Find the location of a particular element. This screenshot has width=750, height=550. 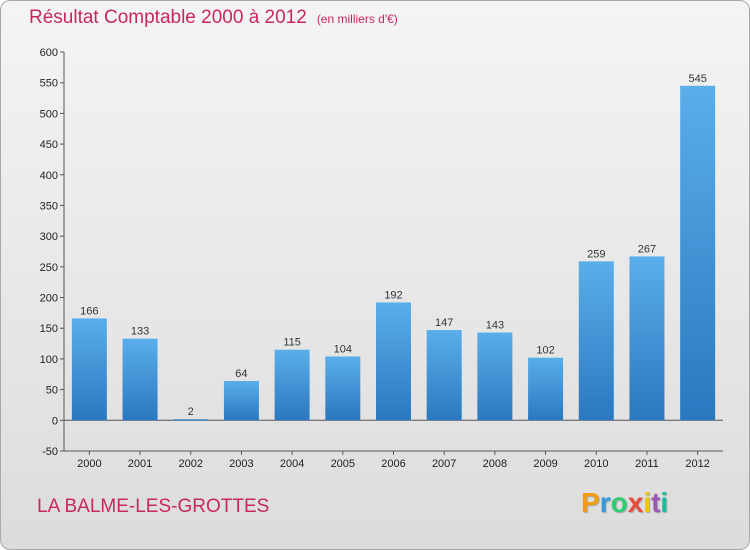

bar-2003 is located at coordinates (241, 401).